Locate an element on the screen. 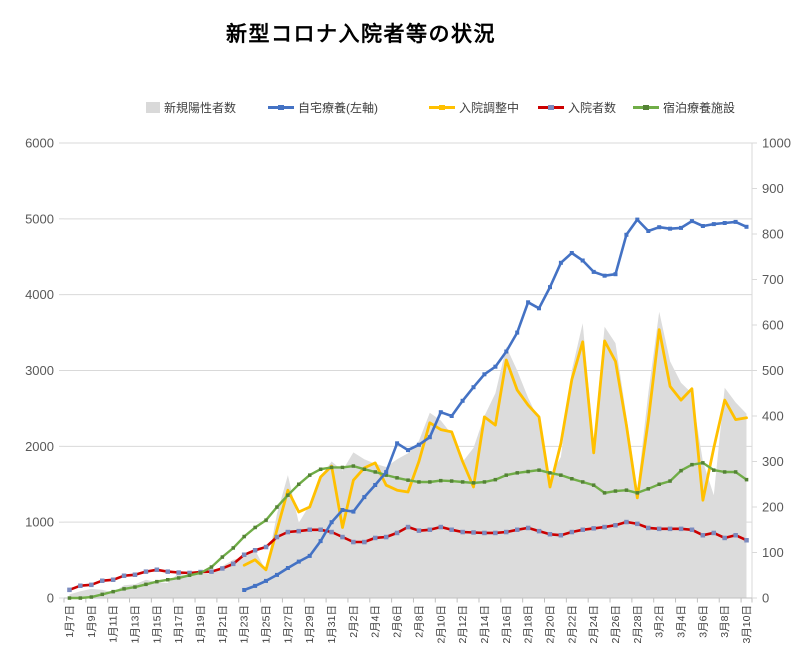  legend-item-awaiting-admission: 入院調整中 is located at coordinates (474, 107).